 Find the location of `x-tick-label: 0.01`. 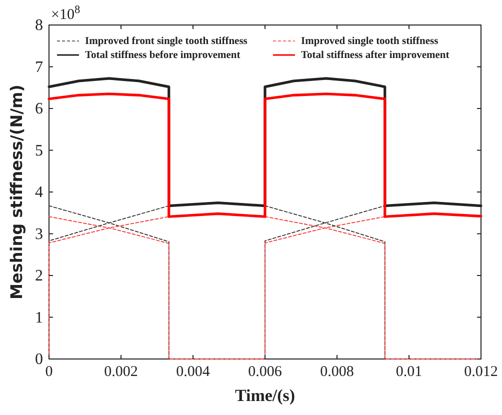

x-tick-label: 0.01 is located at coordinates (409, 372).